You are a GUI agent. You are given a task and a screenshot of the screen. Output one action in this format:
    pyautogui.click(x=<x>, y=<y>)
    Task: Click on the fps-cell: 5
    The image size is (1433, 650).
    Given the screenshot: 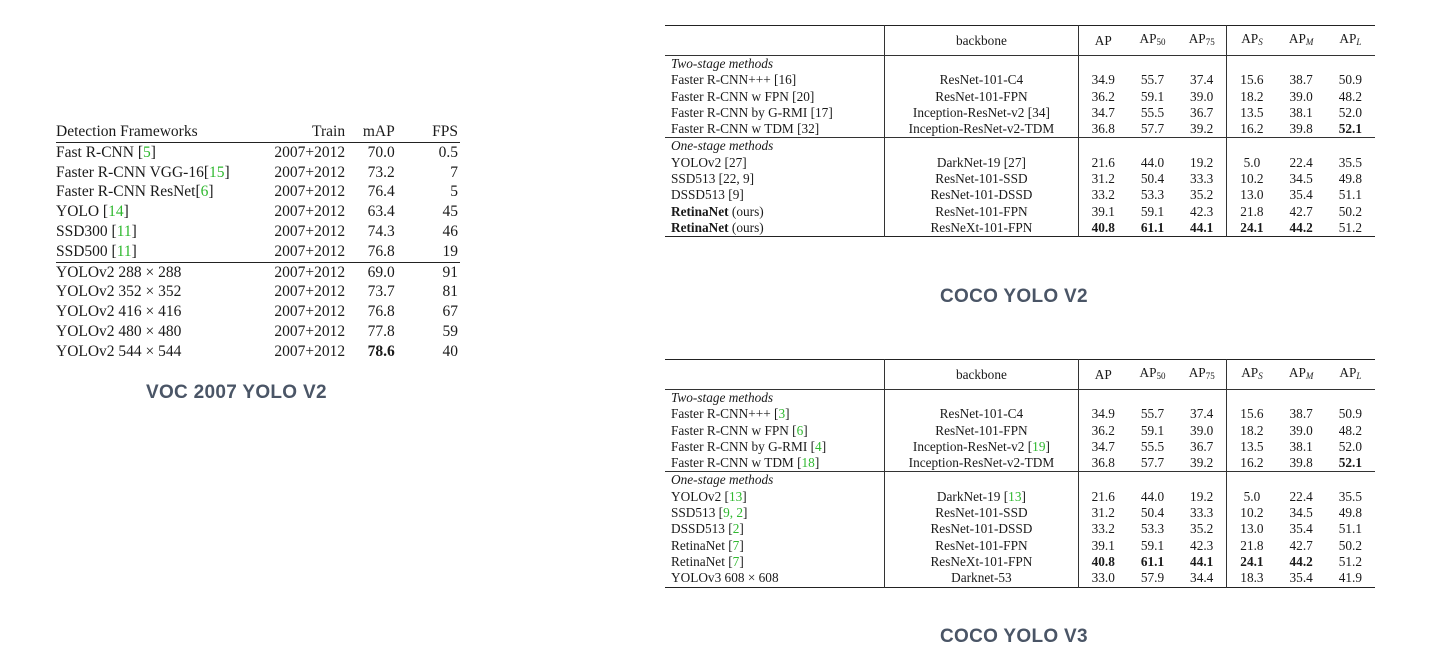 What is the action you would take?
    pyautogui.click(x=454, y=192)
    